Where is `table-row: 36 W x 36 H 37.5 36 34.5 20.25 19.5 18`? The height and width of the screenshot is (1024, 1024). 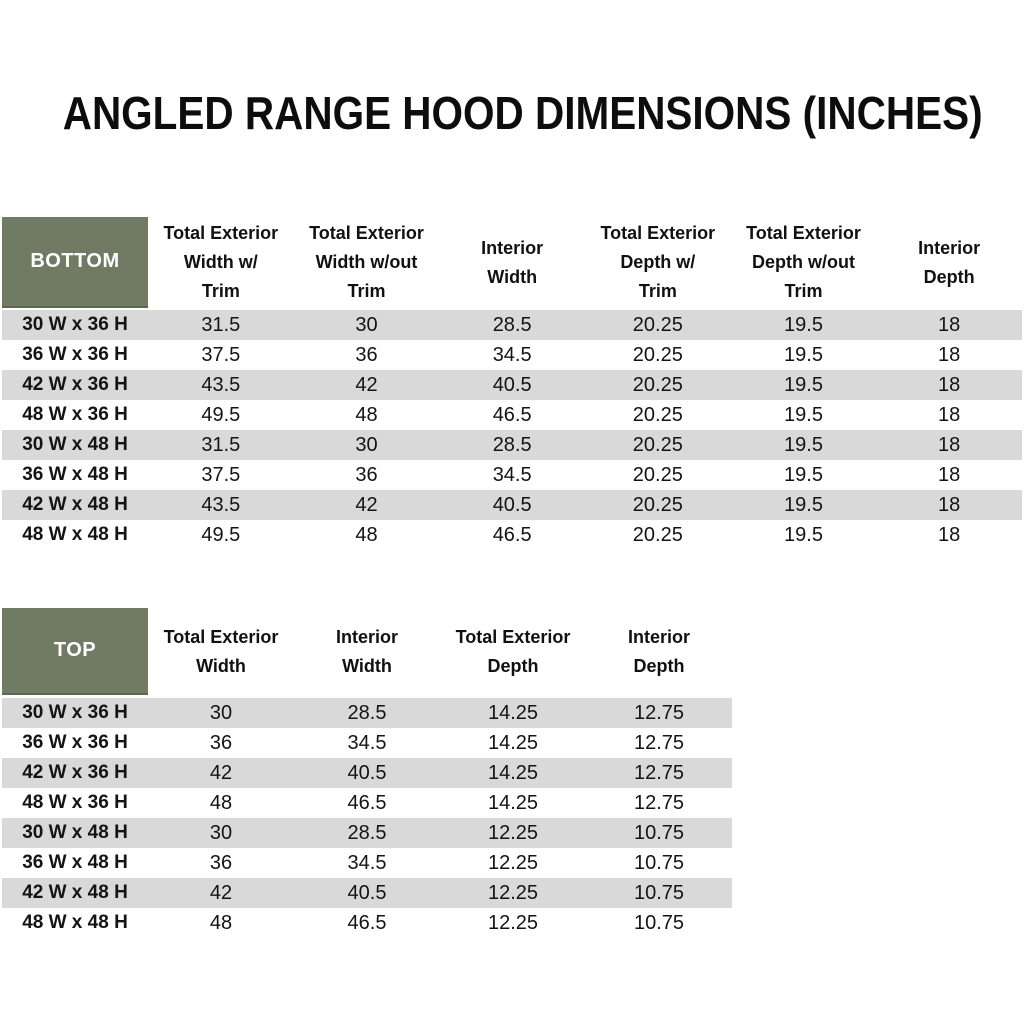 table-row: 36 W x 36 H 37.5 36 34.5 20.25 19.5 18 is located at coordinates (512, 355).